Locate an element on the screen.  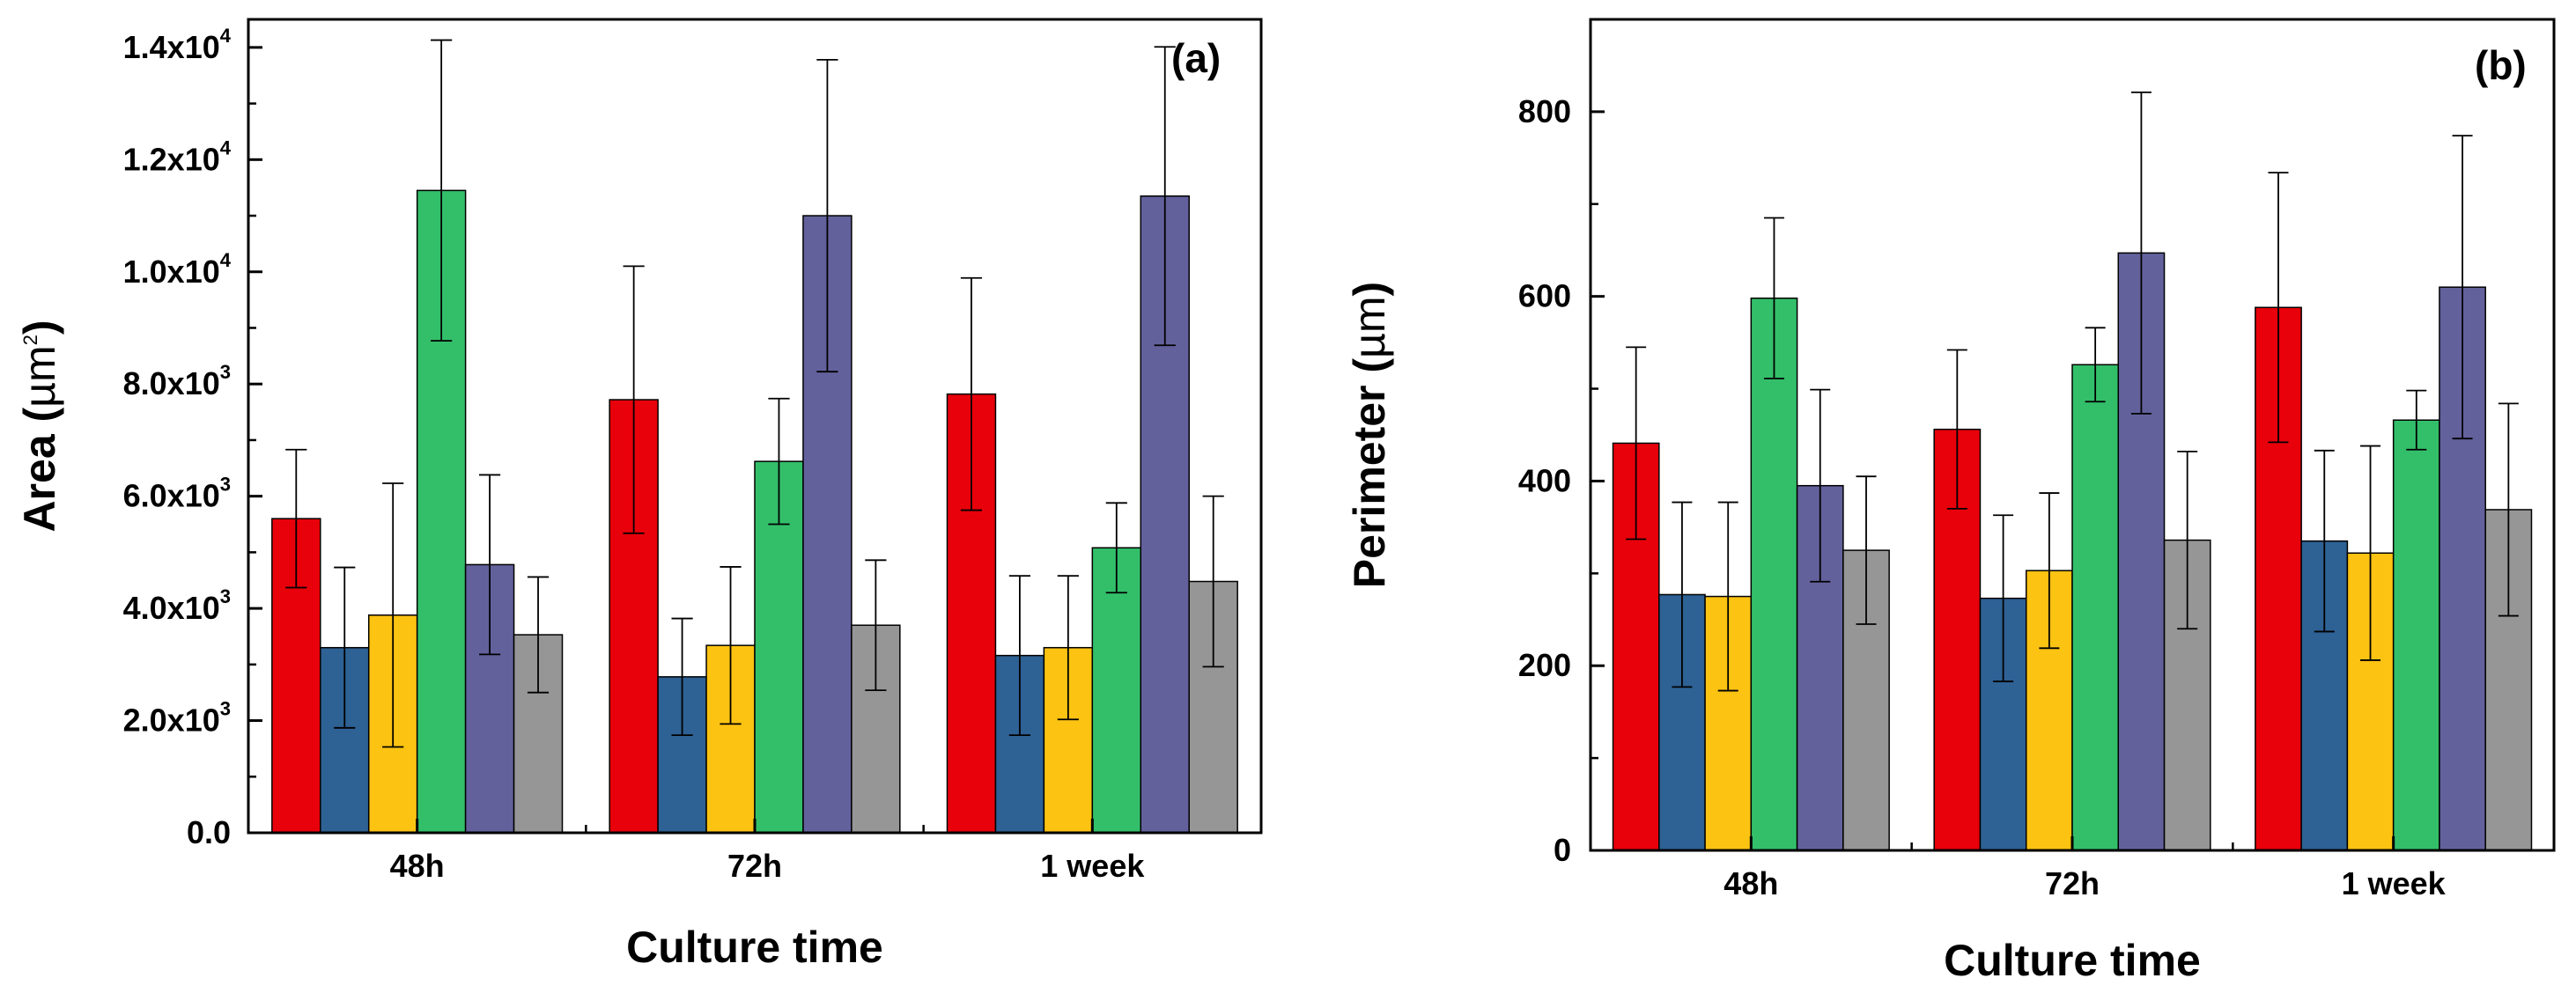
y-axis-title: Perimeter (µm) is located at coordinates (1369, 435).